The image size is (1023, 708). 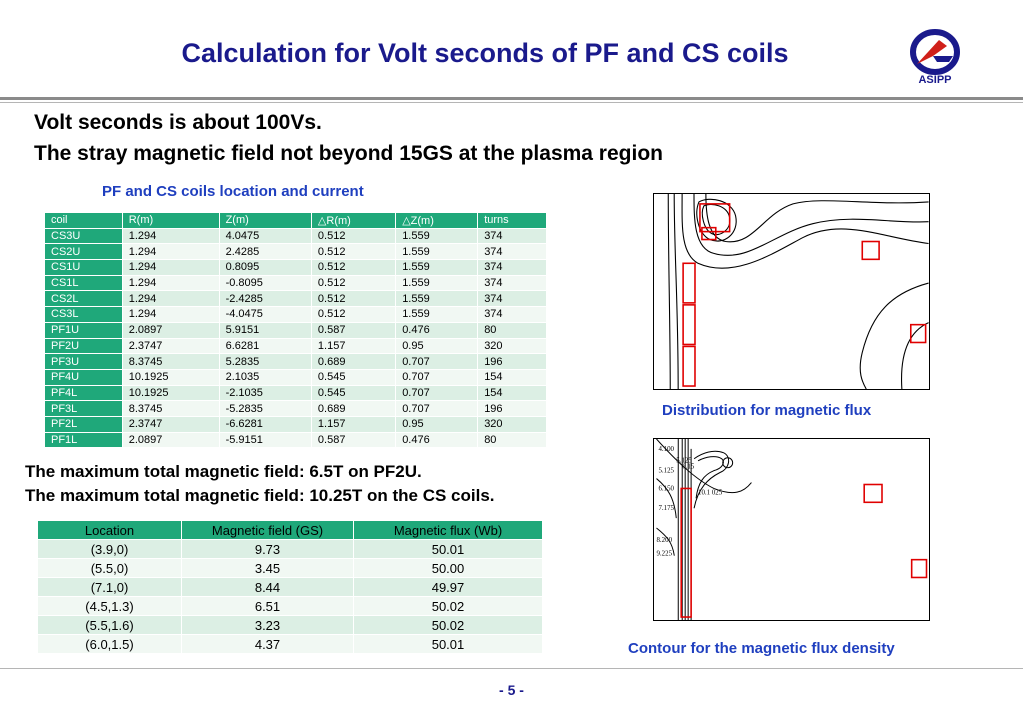 I want to click on column-header: △Z(m), so click(x=437, y=220).